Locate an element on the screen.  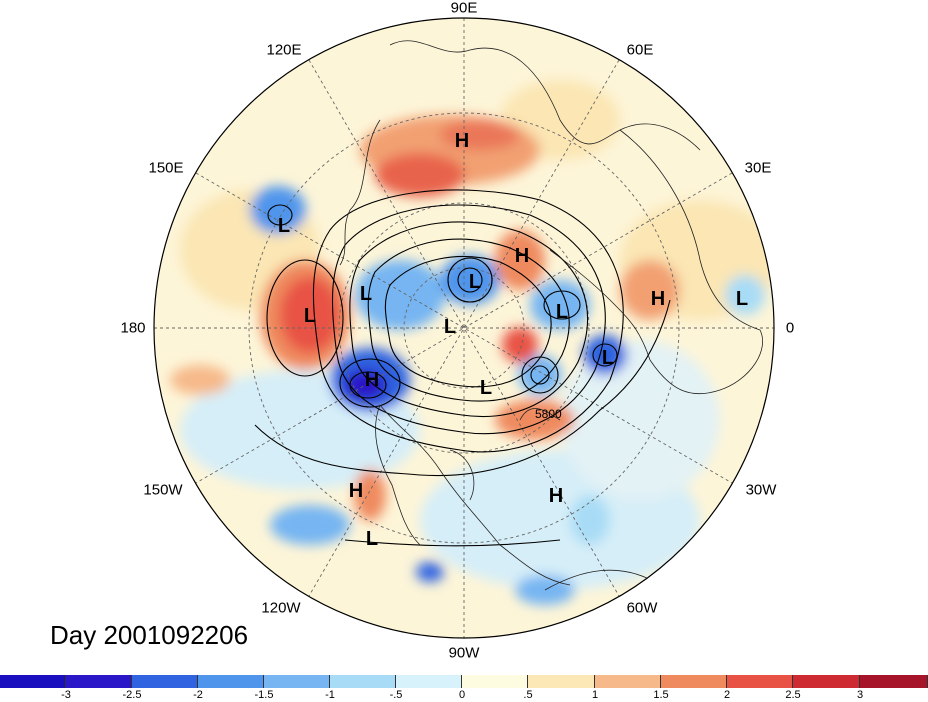
lon-label-60e: 60E is located at coordinates (640, 50).